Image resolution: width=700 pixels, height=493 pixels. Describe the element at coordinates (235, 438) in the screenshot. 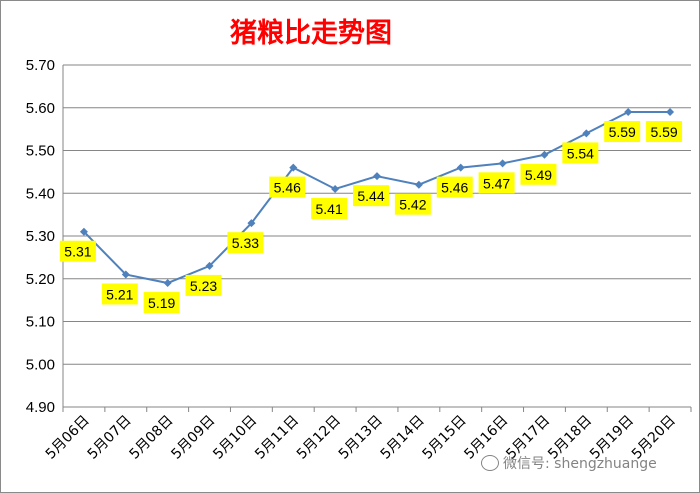

I see `x-tick-label: 5月10日` at that location.